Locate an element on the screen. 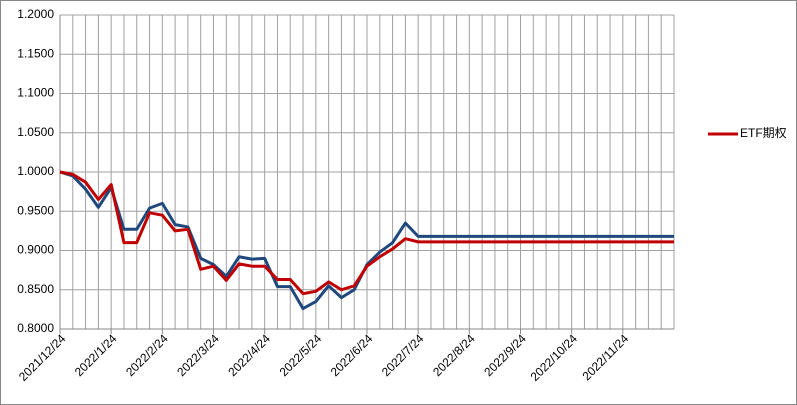 The image size is (797, 405). y-tick-label: 0.8000 is located at coordinates (35, 328).